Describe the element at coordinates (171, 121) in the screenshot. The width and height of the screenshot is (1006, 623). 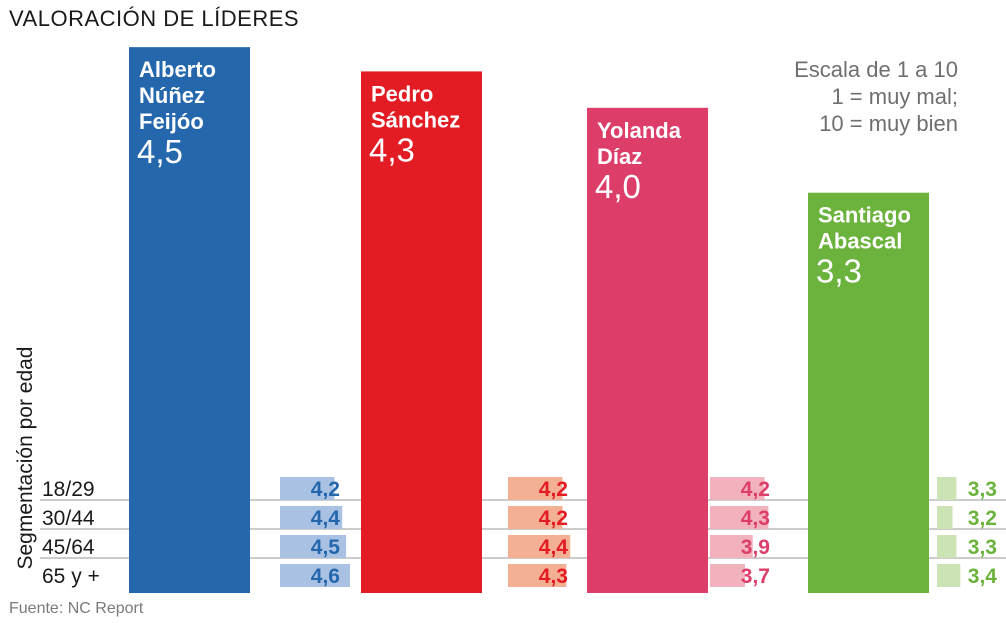
I see `leader-name: Feijóo` at that location.